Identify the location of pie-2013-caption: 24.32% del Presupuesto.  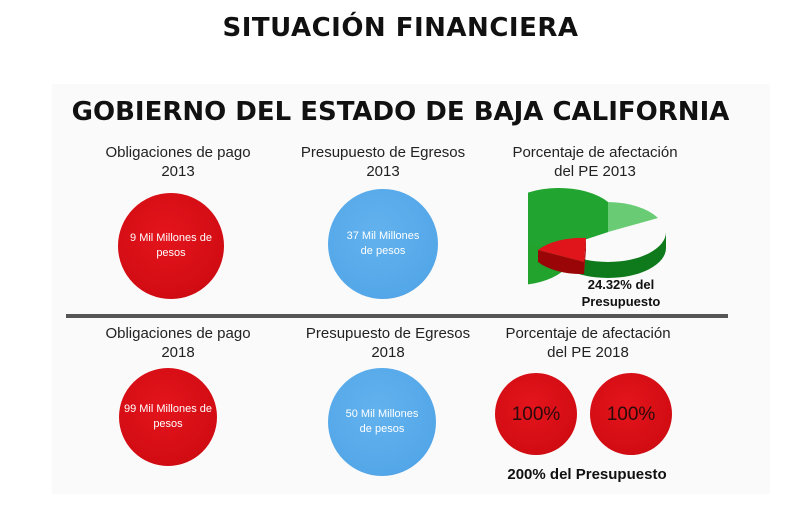
(621, 293).